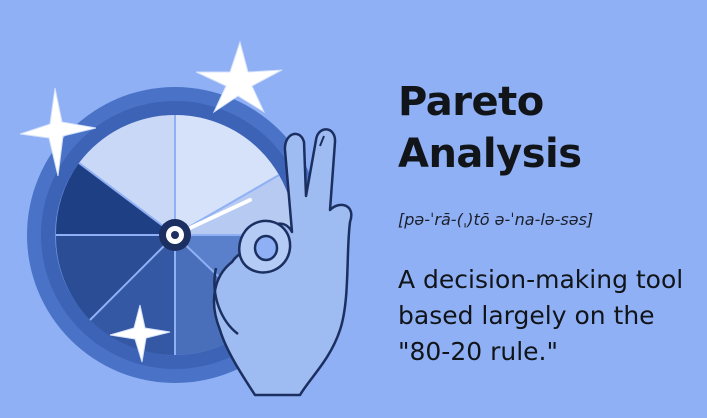 This screenshot has height=418, width=707. I want to click on pronunciation: [pə-ˈrā-(ˌ)tō ə-ˈna-lə-səs], so click(496, 219).